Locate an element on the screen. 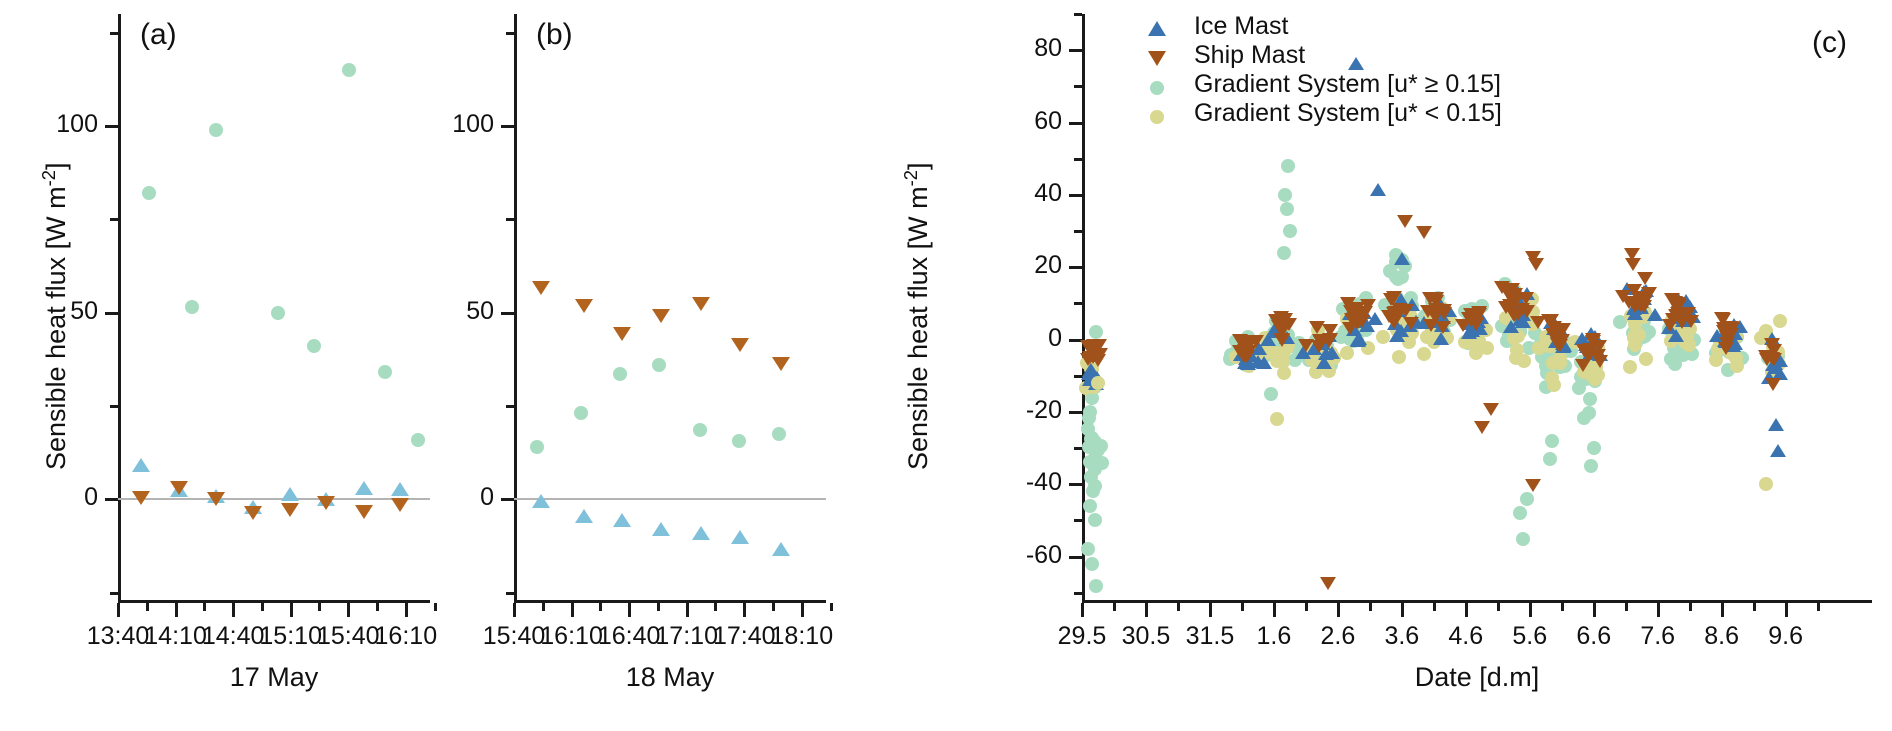 This screenshot has width=1892, height=731. y-tick-label: -40 is located at coordinates (1043, 482).